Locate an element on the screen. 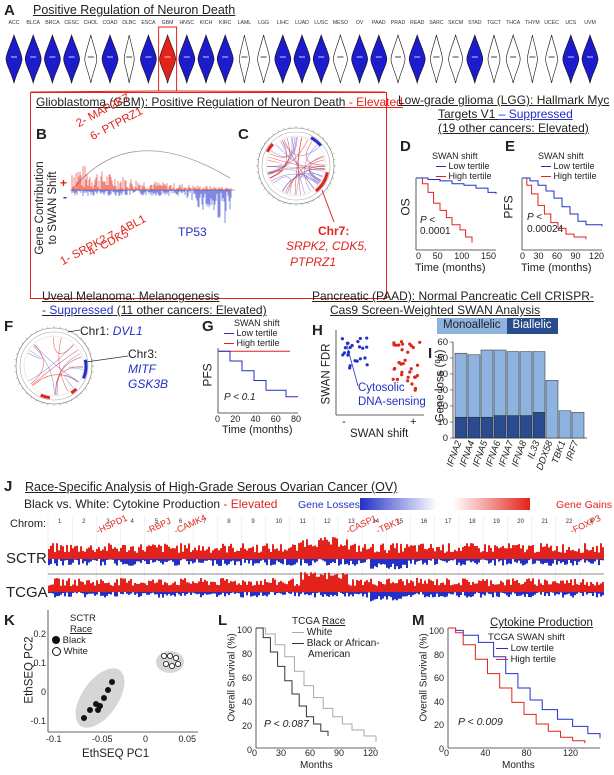 Image resolution: width=614 pixels, height=775 pixels. panel-f-chr1-label: Chr1: is located at coordinates (96, 331).